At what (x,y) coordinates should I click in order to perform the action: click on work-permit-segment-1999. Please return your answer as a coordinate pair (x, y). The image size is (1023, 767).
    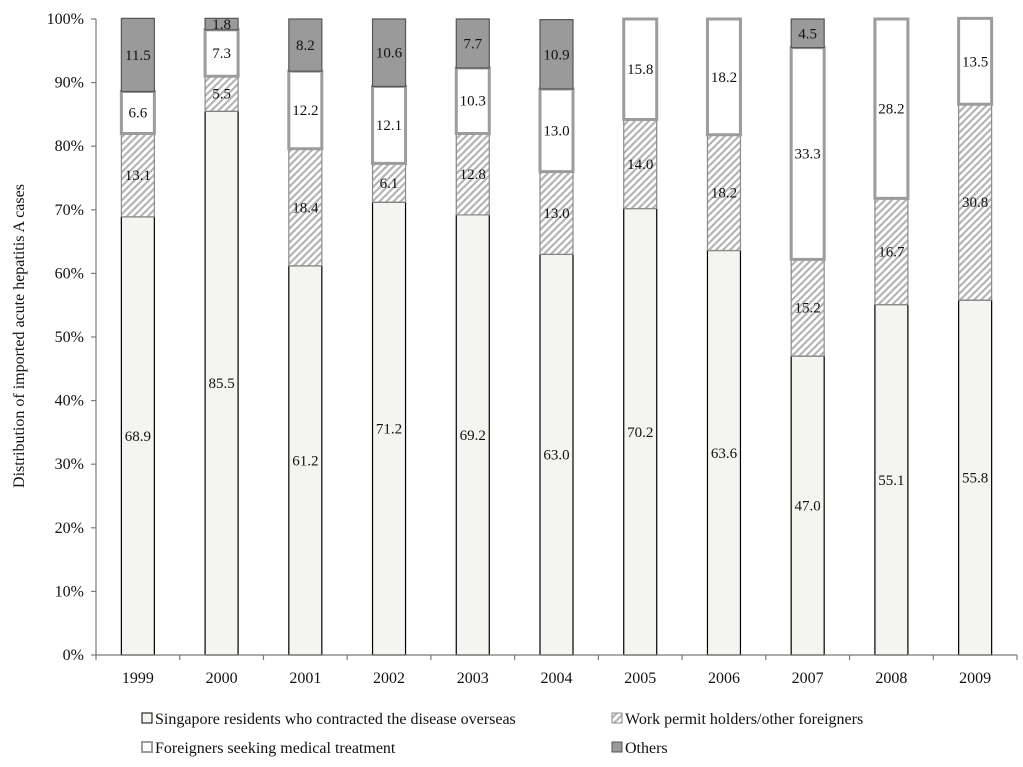
    Looking at the image, I should click on (137, 175).